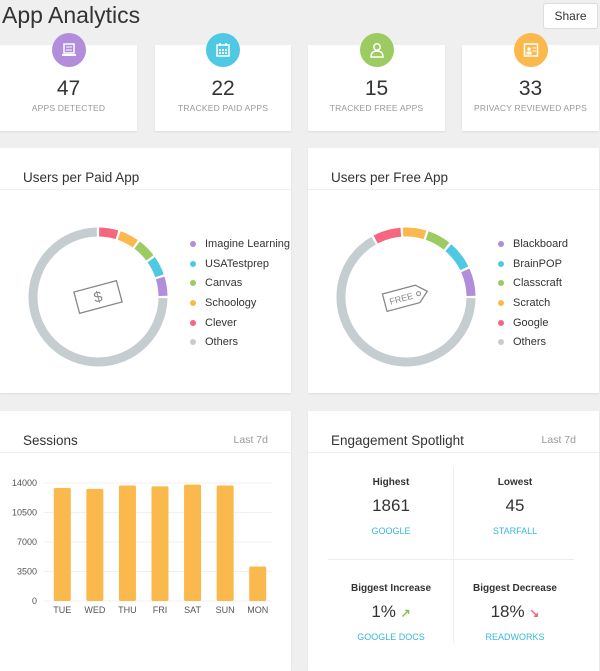 This screenshot has height=671, width=600. What do you see at coordinates (258, 583) in the screenshot?
I see `bar-mon` at bounding box center [258, 583].